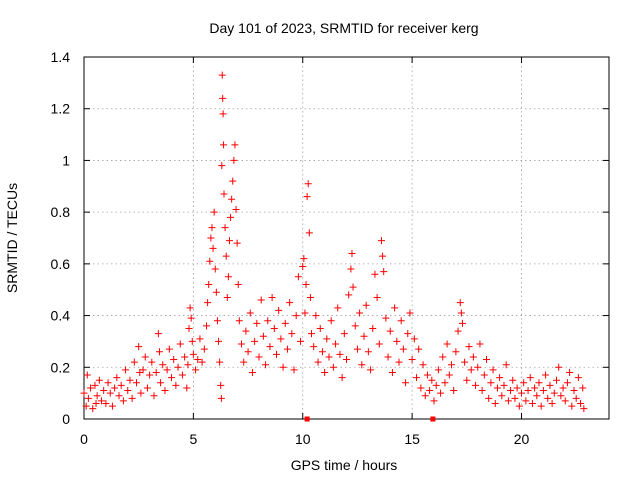 This screenshot has width=640, height=480. What do you see at coordinates (61, 367) in the screenshot?
I see `y-tick-label: 0.2` at bounding box center [61, 367].